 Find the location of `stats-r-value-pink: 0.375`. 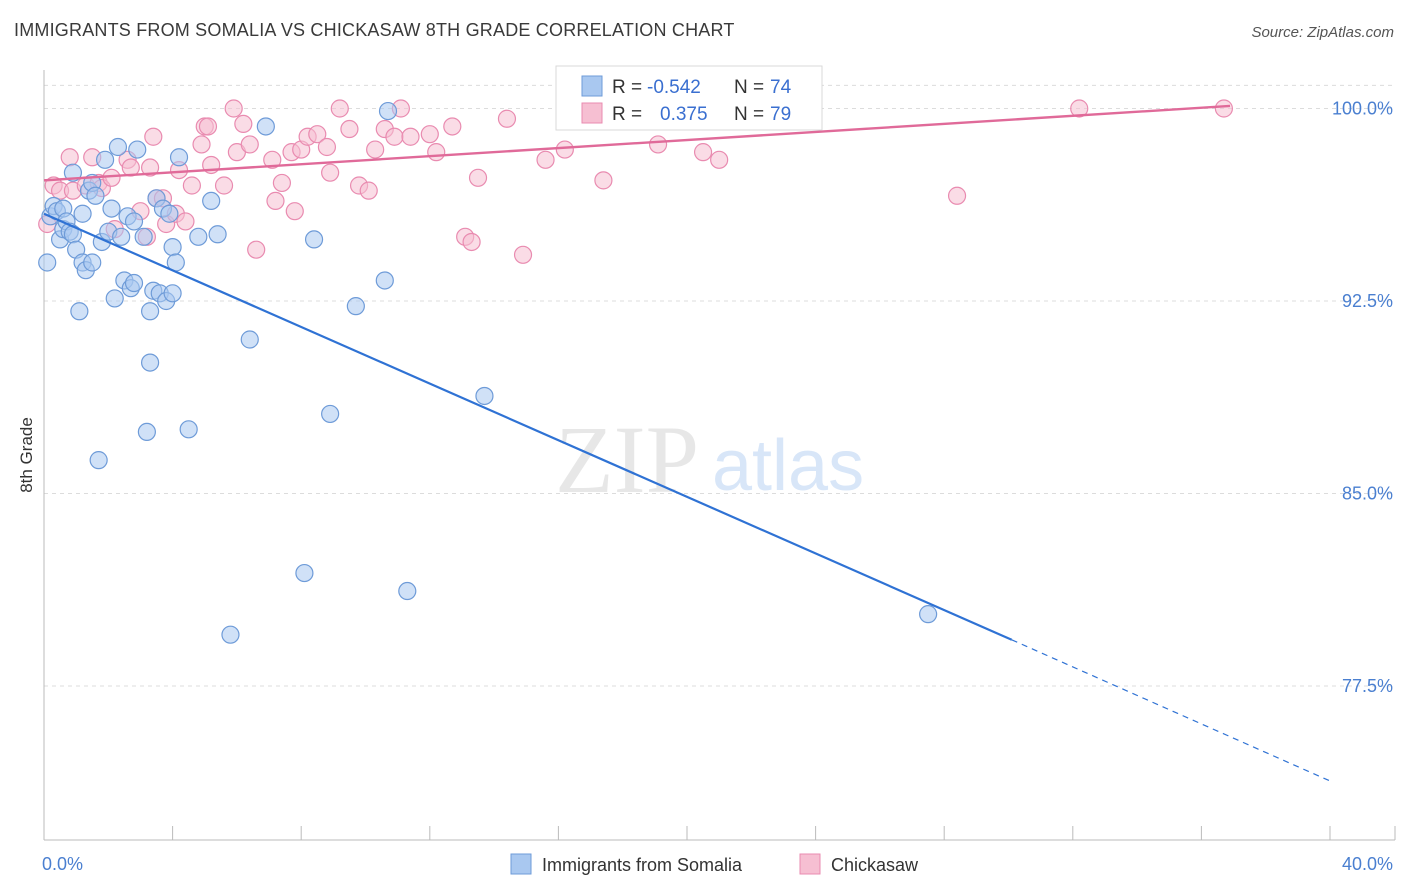

stats-r-value-pink: 0.375 is located at coordinates (684, 114).